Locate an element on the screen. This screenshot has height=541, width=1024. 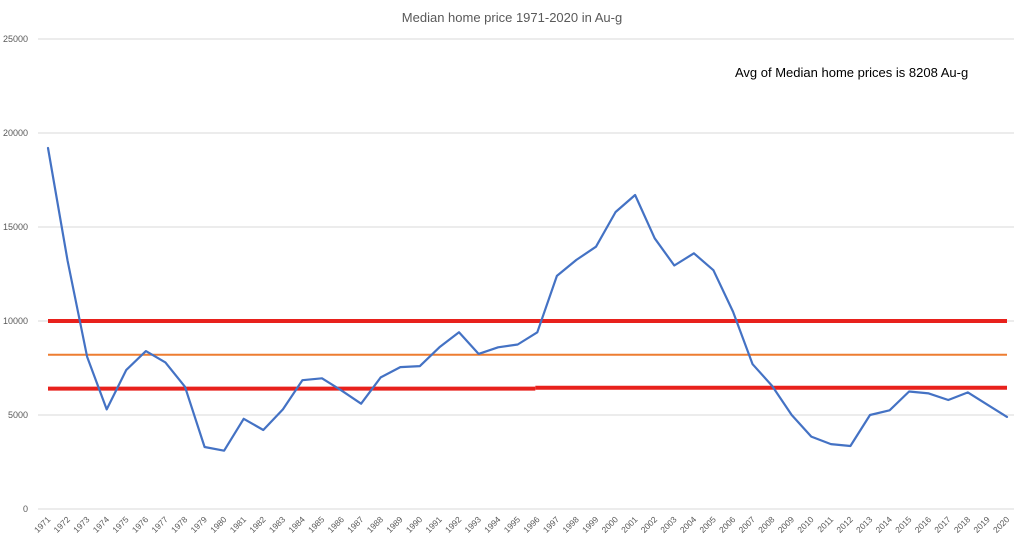
x-tick-label: 2005 is located at coordinates (707, 524).